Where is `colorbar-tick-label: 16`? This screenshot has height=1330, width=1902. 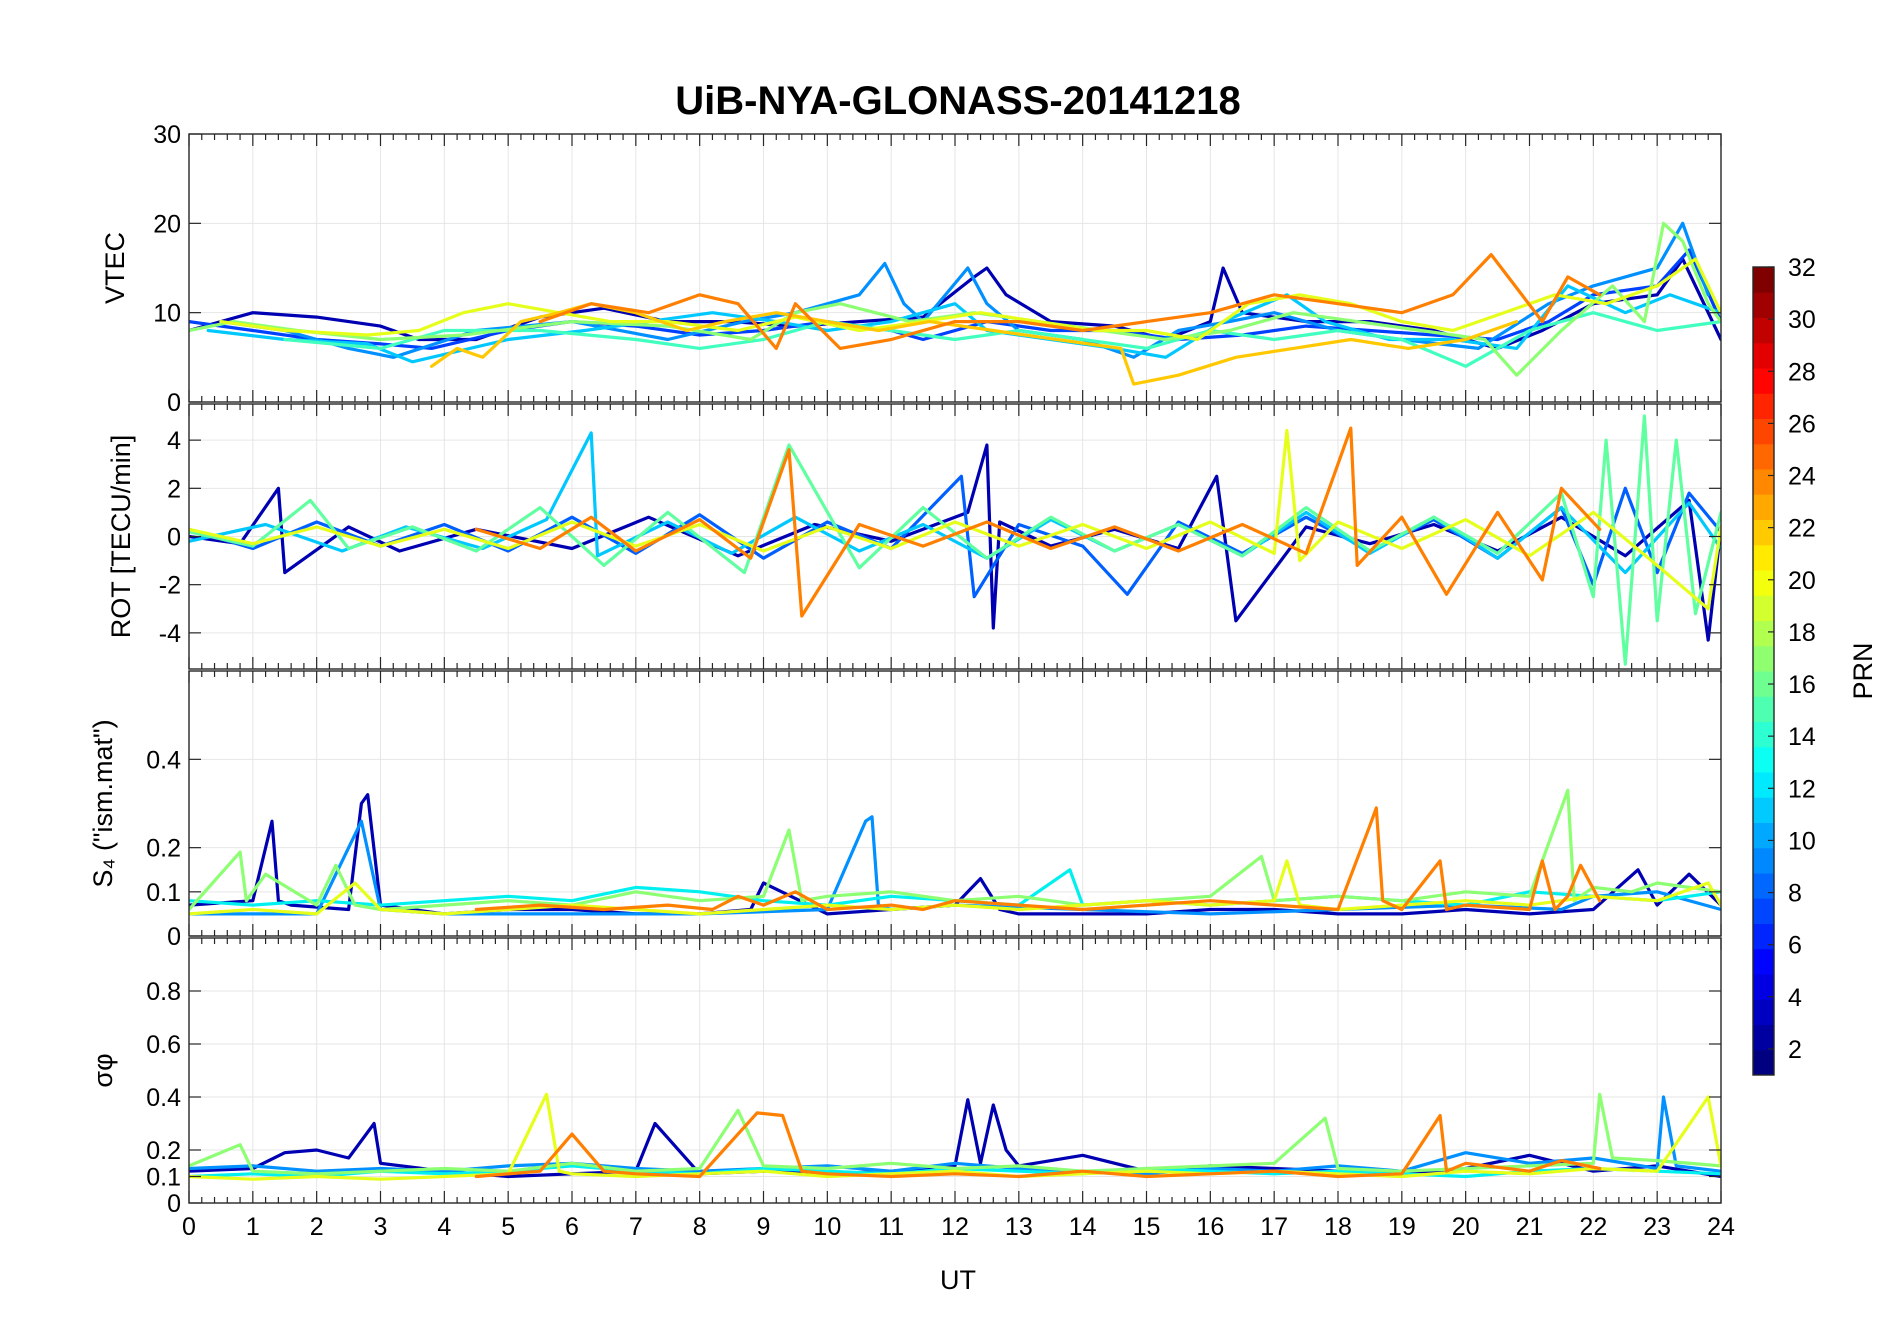 colorbar-tick-label: 16 is located at coordinates (1802, 685).